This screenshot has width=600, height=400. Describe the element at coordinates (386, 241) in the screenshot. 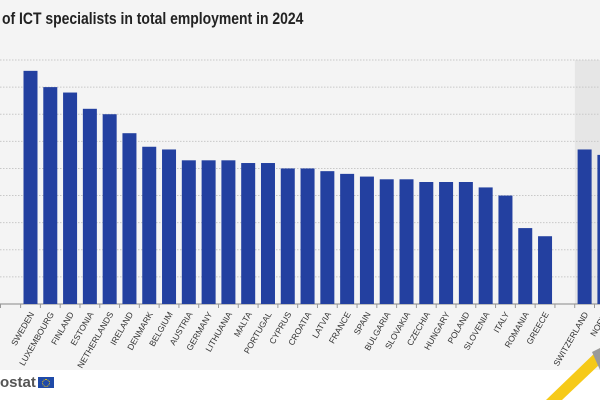

I see `bar-bulgaria` at that location.